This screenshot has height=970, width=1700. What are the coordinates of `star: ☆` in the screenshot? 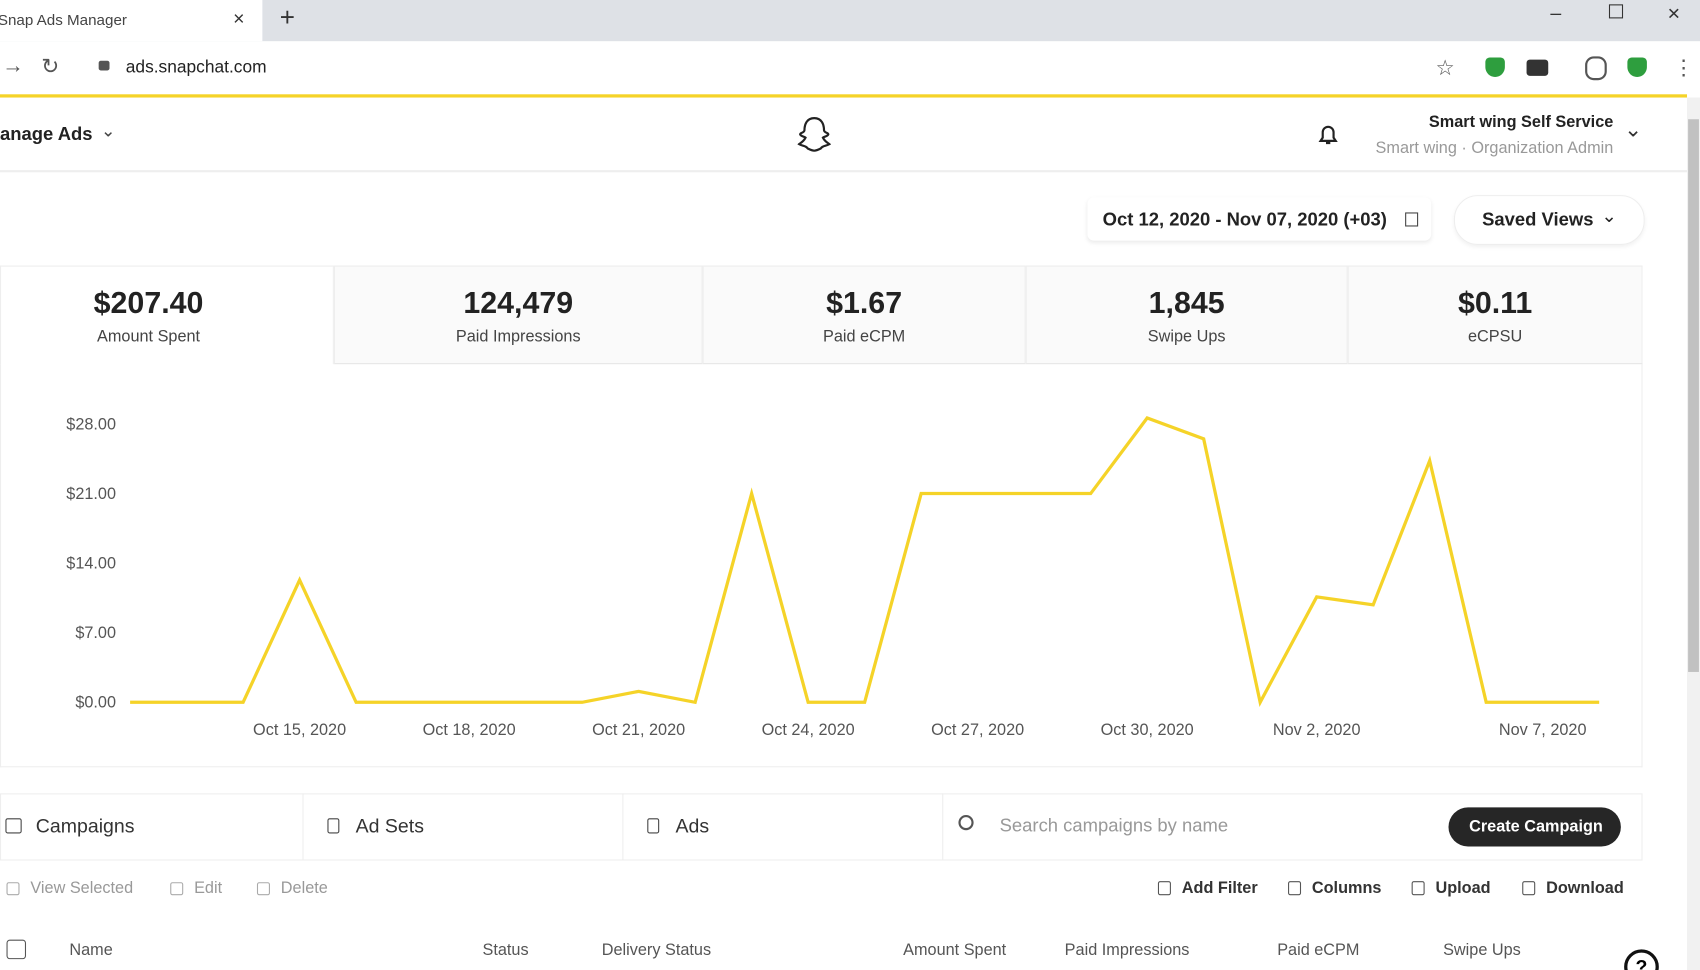 It's located at (1445, 68).